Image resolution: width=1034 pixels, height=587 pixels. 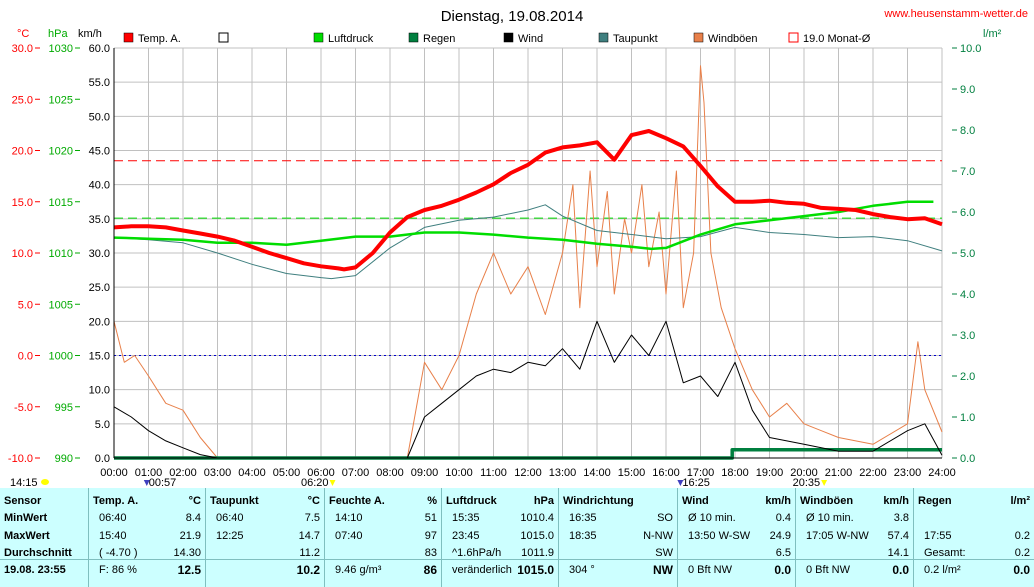 What do you see at coordinates (44, 518) in the screenshot?
I see `stats-row: MinWert` at bounding box center [44, 518].